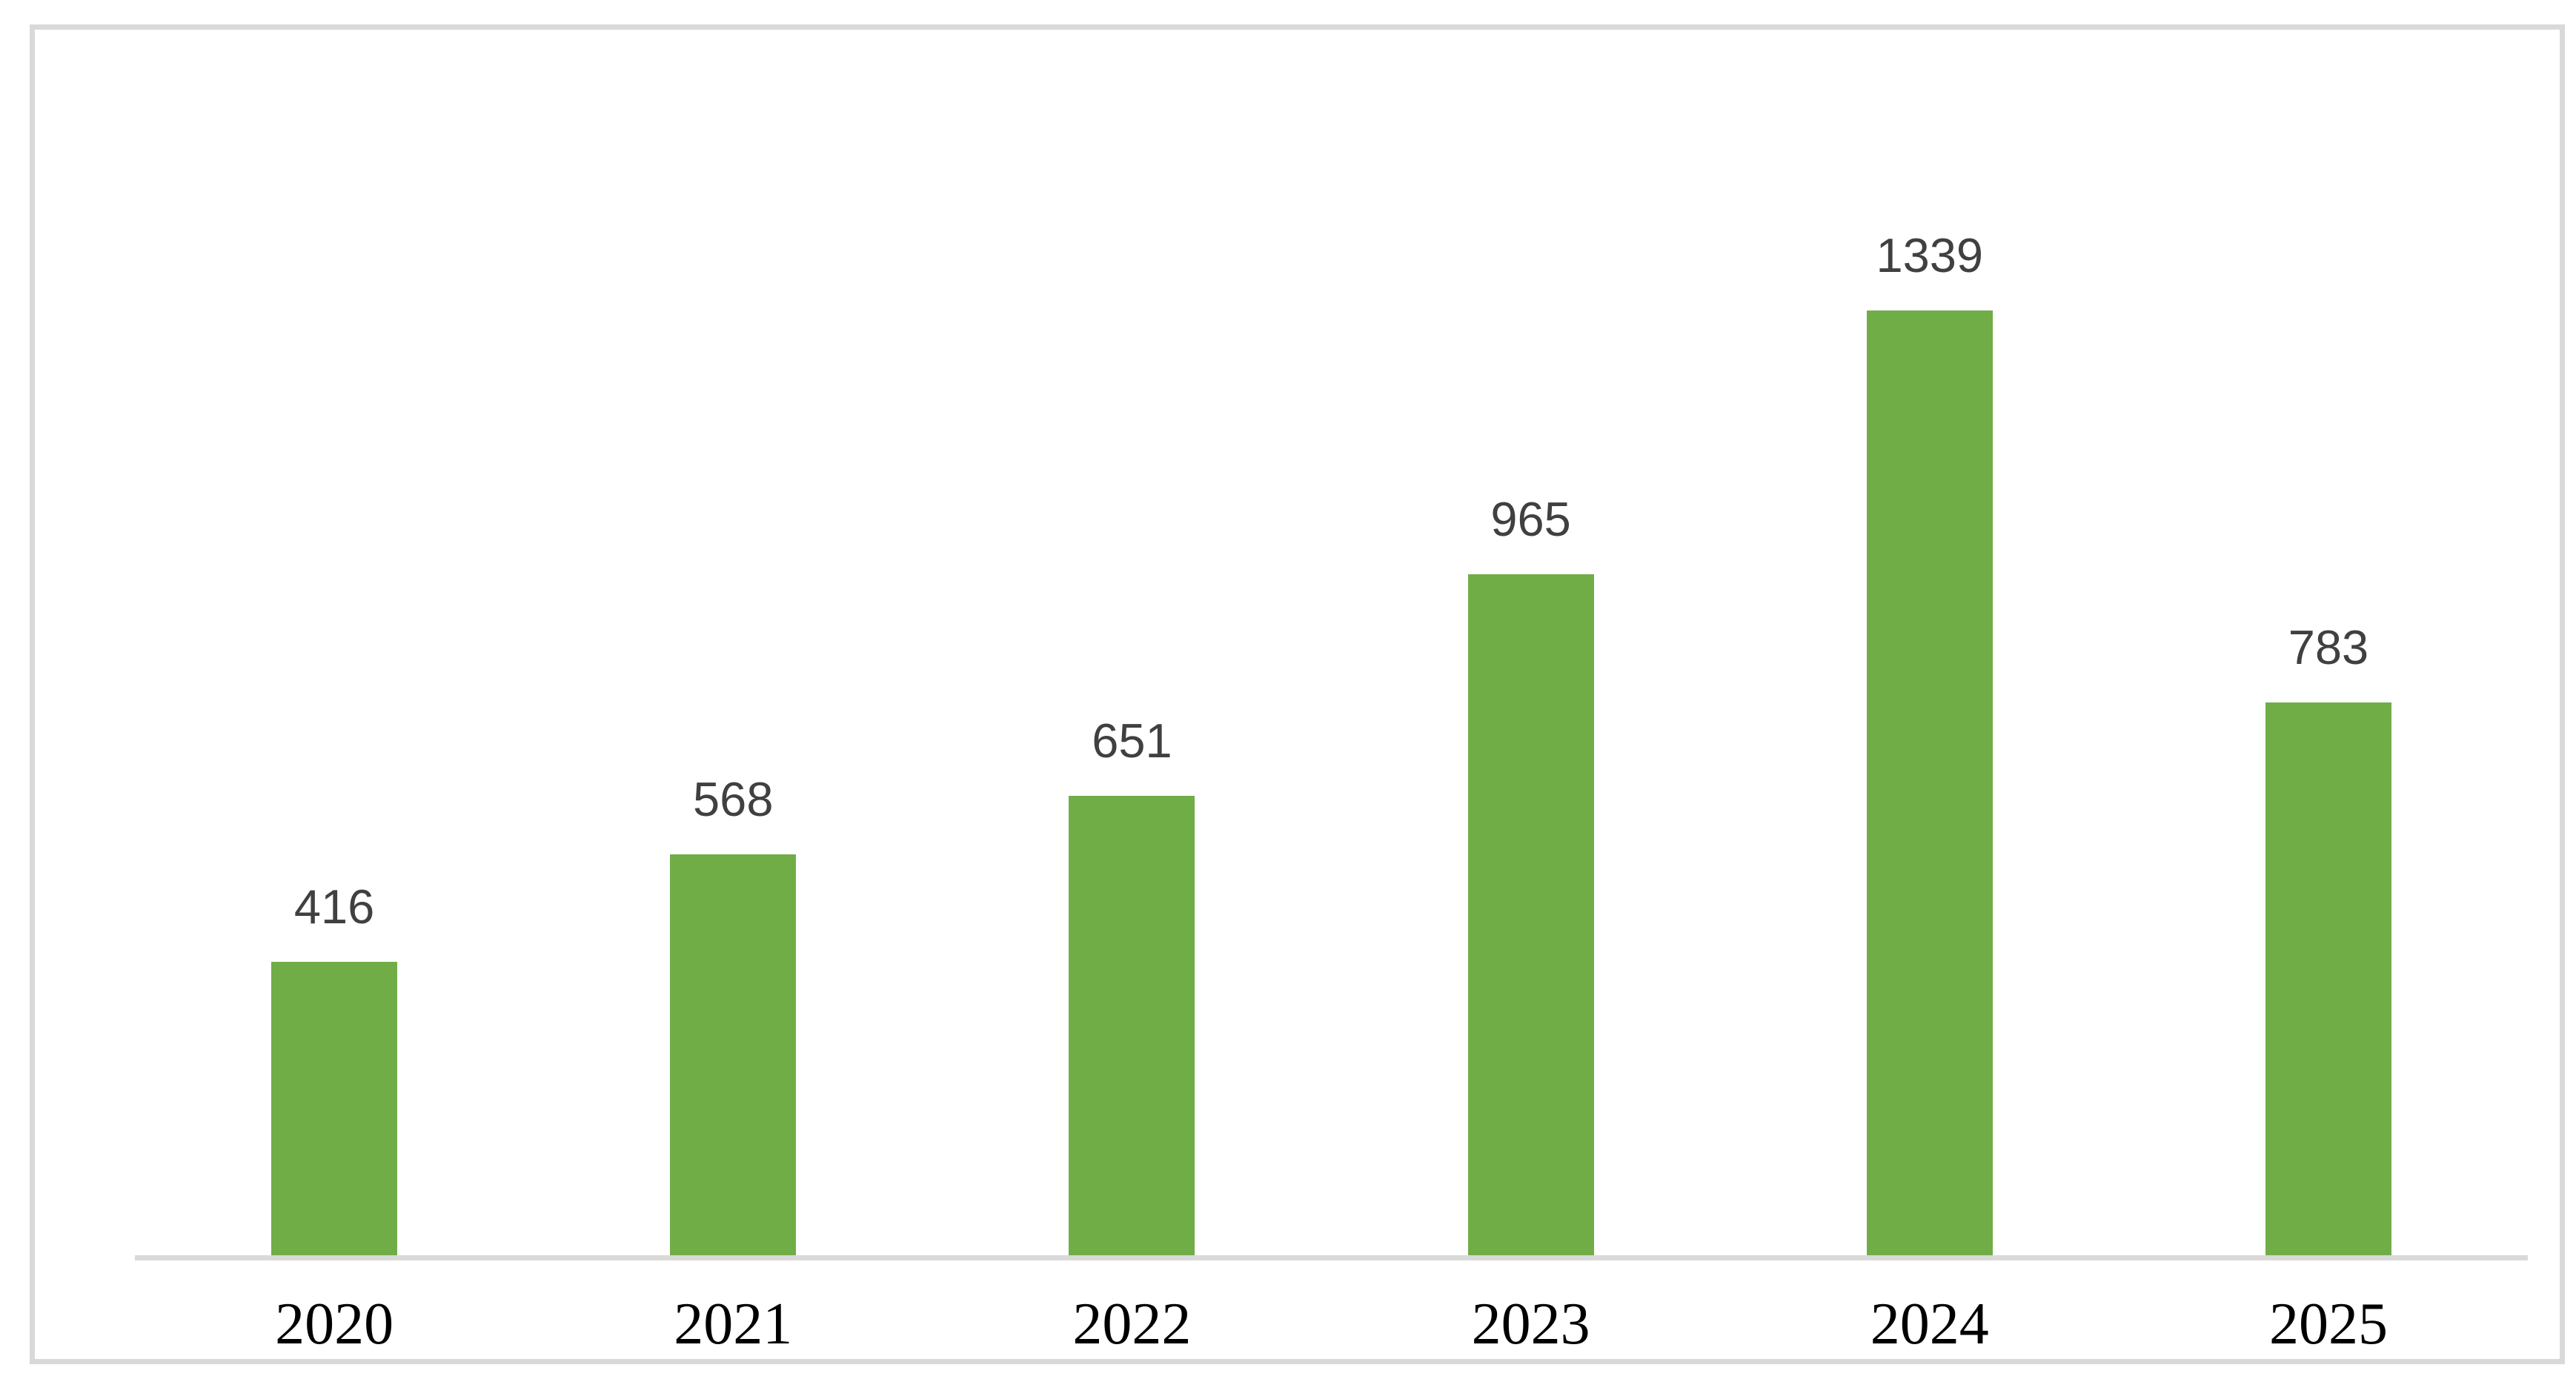 This screenshot has width=2576, height=1379. I want to click on bar-slot: 568, so click(733, 662).